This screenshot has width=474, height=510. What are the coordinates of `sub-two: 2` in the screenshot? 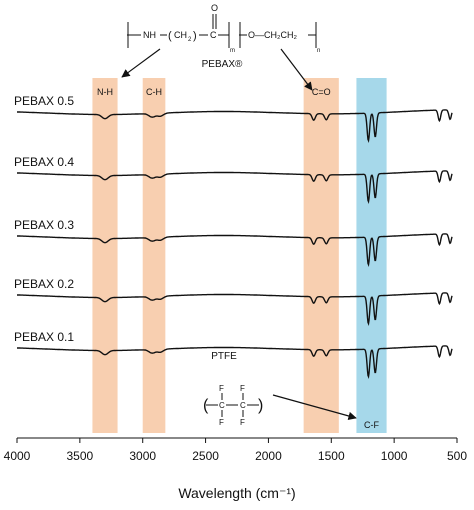 It's located at (190, 40).